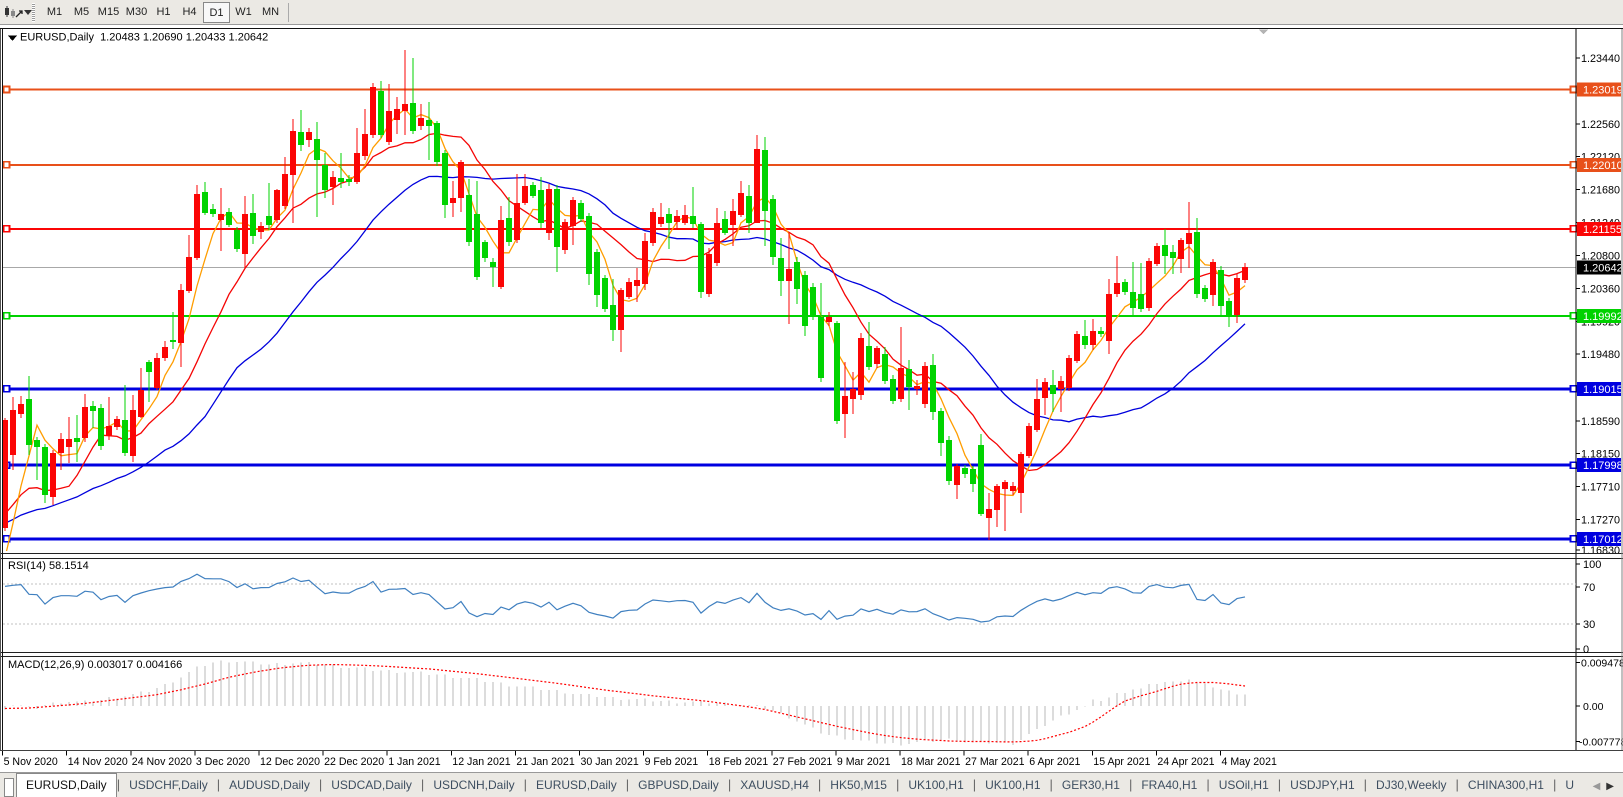 The width and height of the screenshot is (1623, 797). Describe the element at coordinates (98, 762) in the screenshot. I see `svg-text: 14 Nov 2020` at that location.